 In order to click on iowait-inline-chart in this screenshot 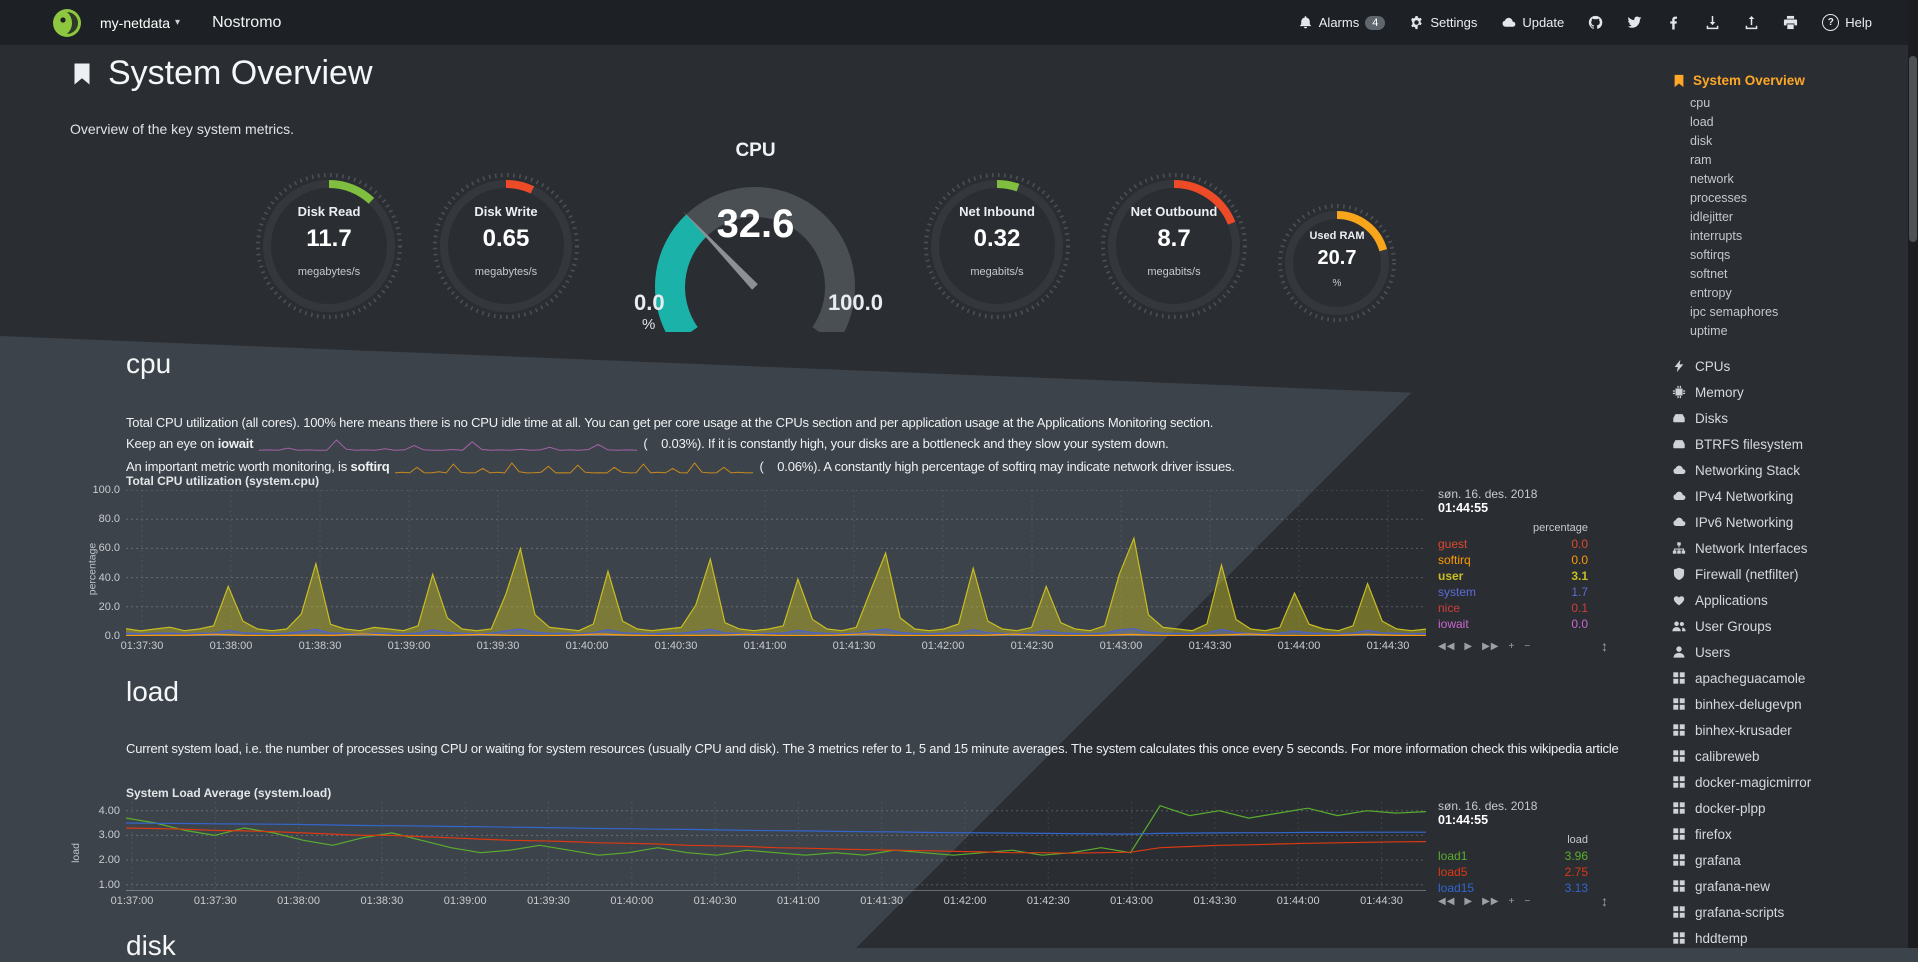, I will do `click(448, 445)`.